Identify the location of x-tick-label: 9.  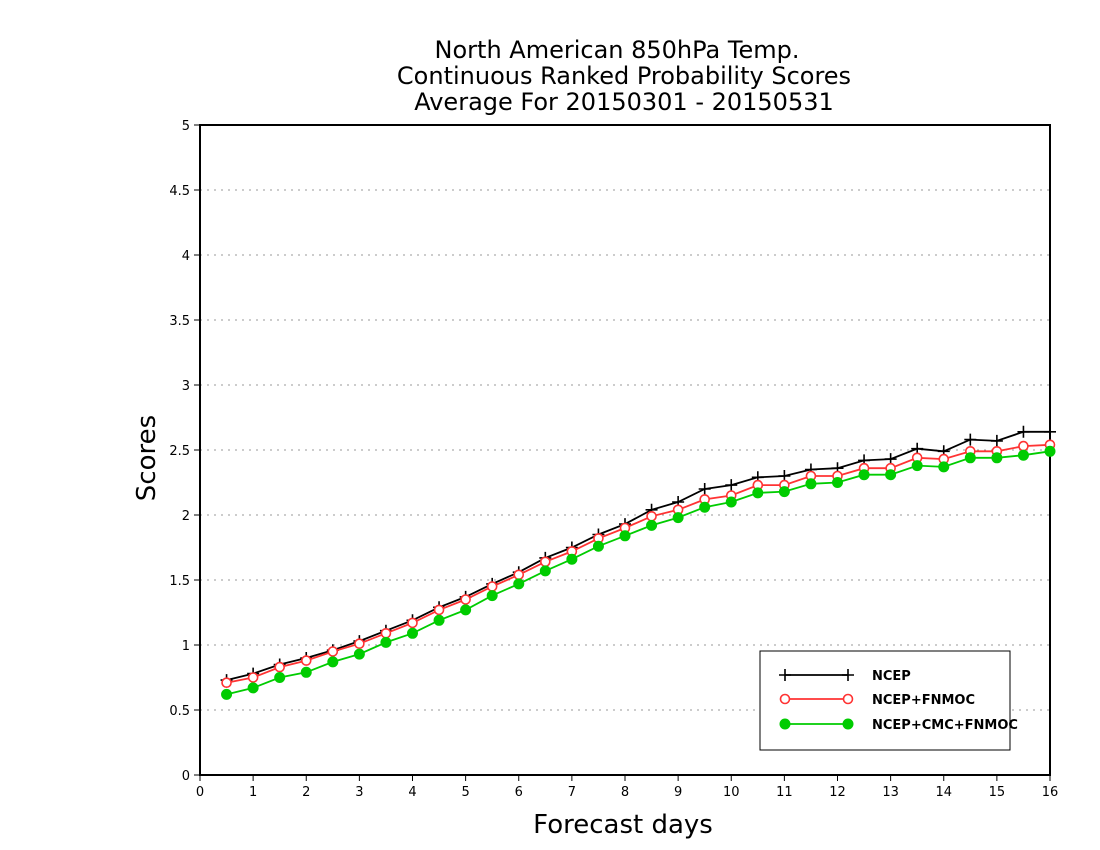
(678, 792).